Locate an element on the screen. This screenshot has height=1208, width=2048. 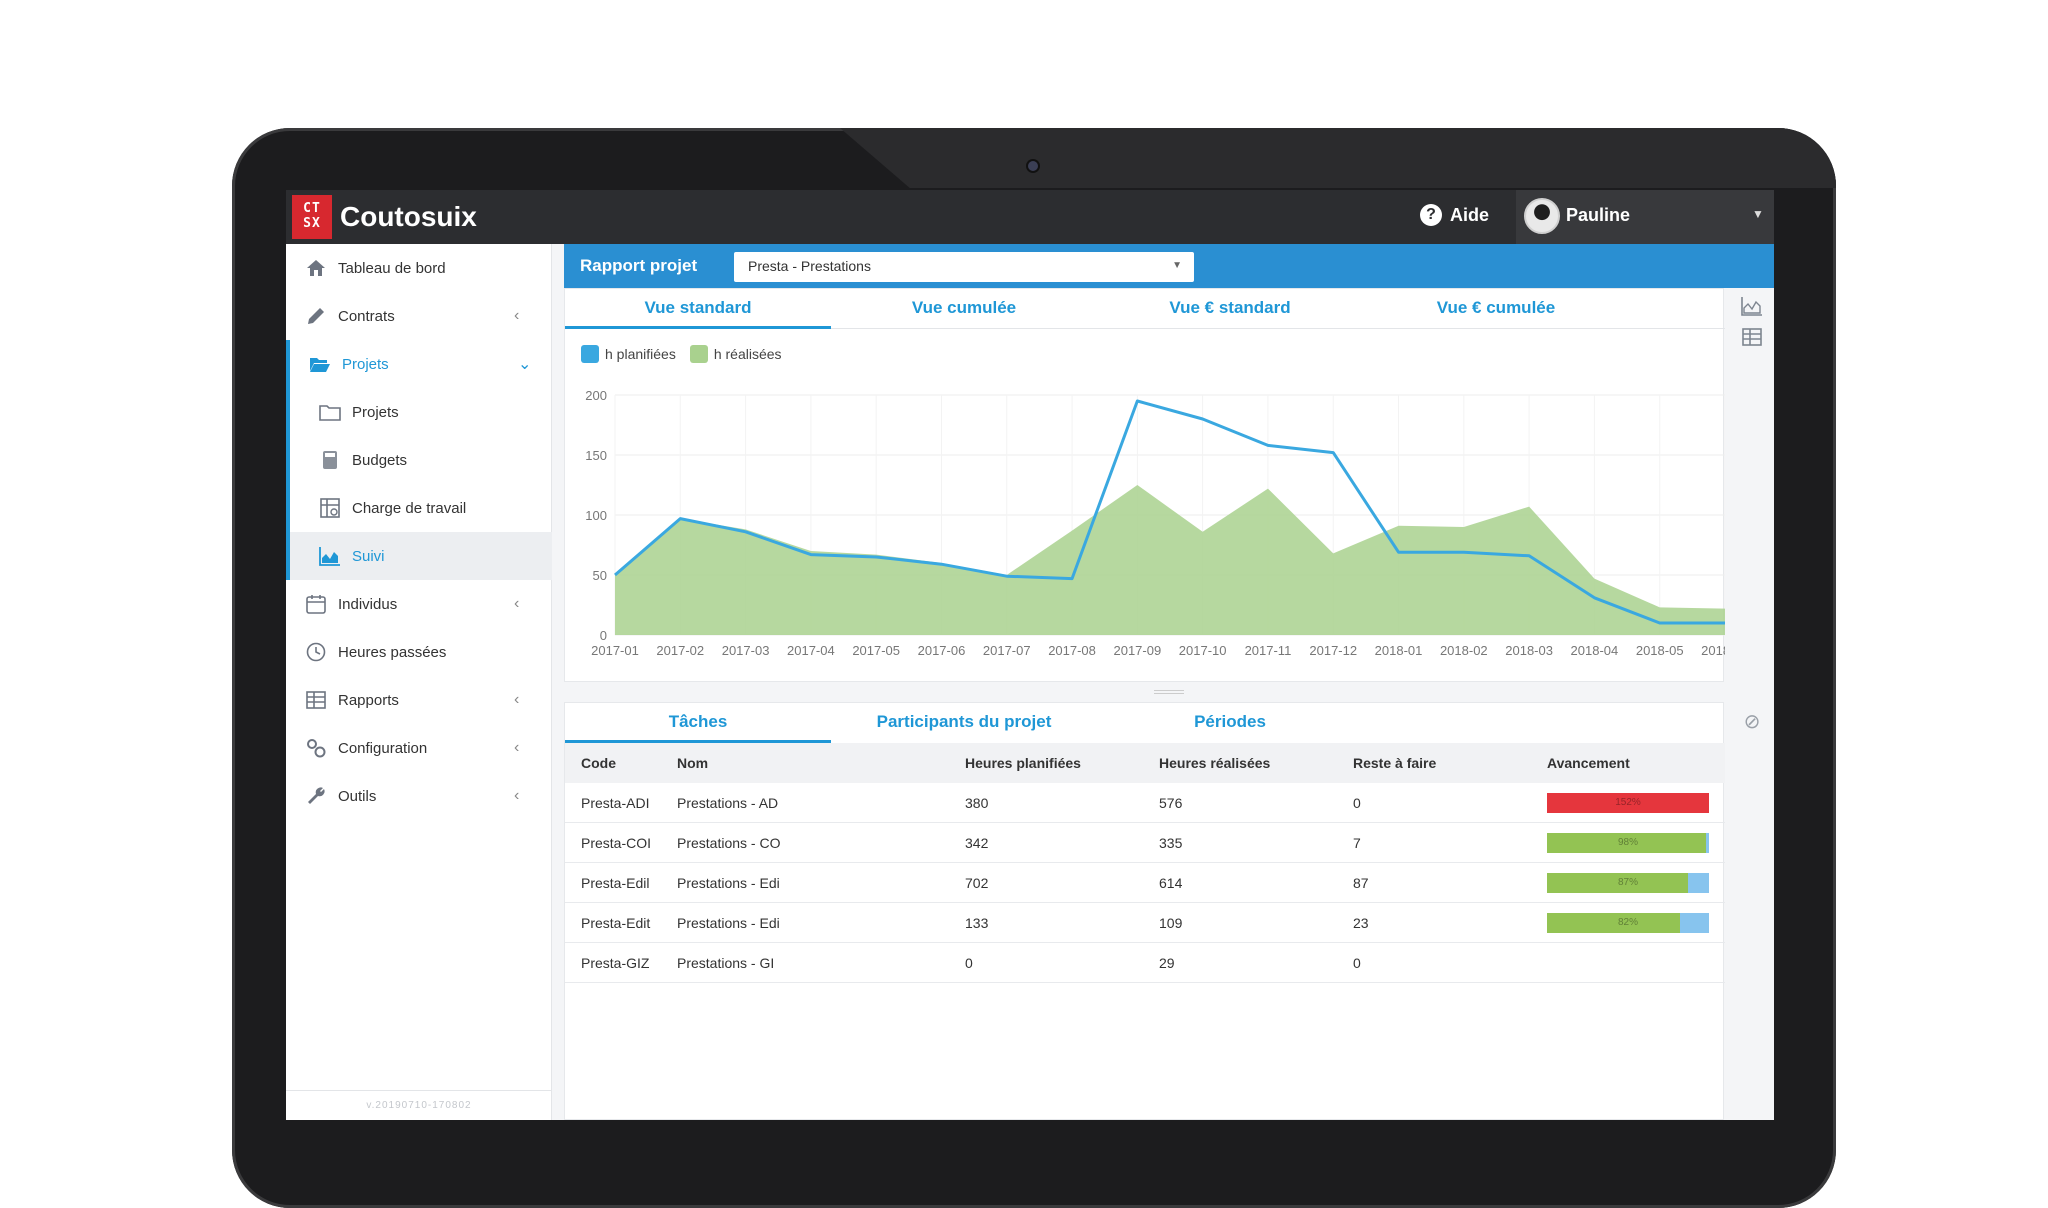
sidebar-item-reports: Rapports ‹ is located at coordinates (419, 700).